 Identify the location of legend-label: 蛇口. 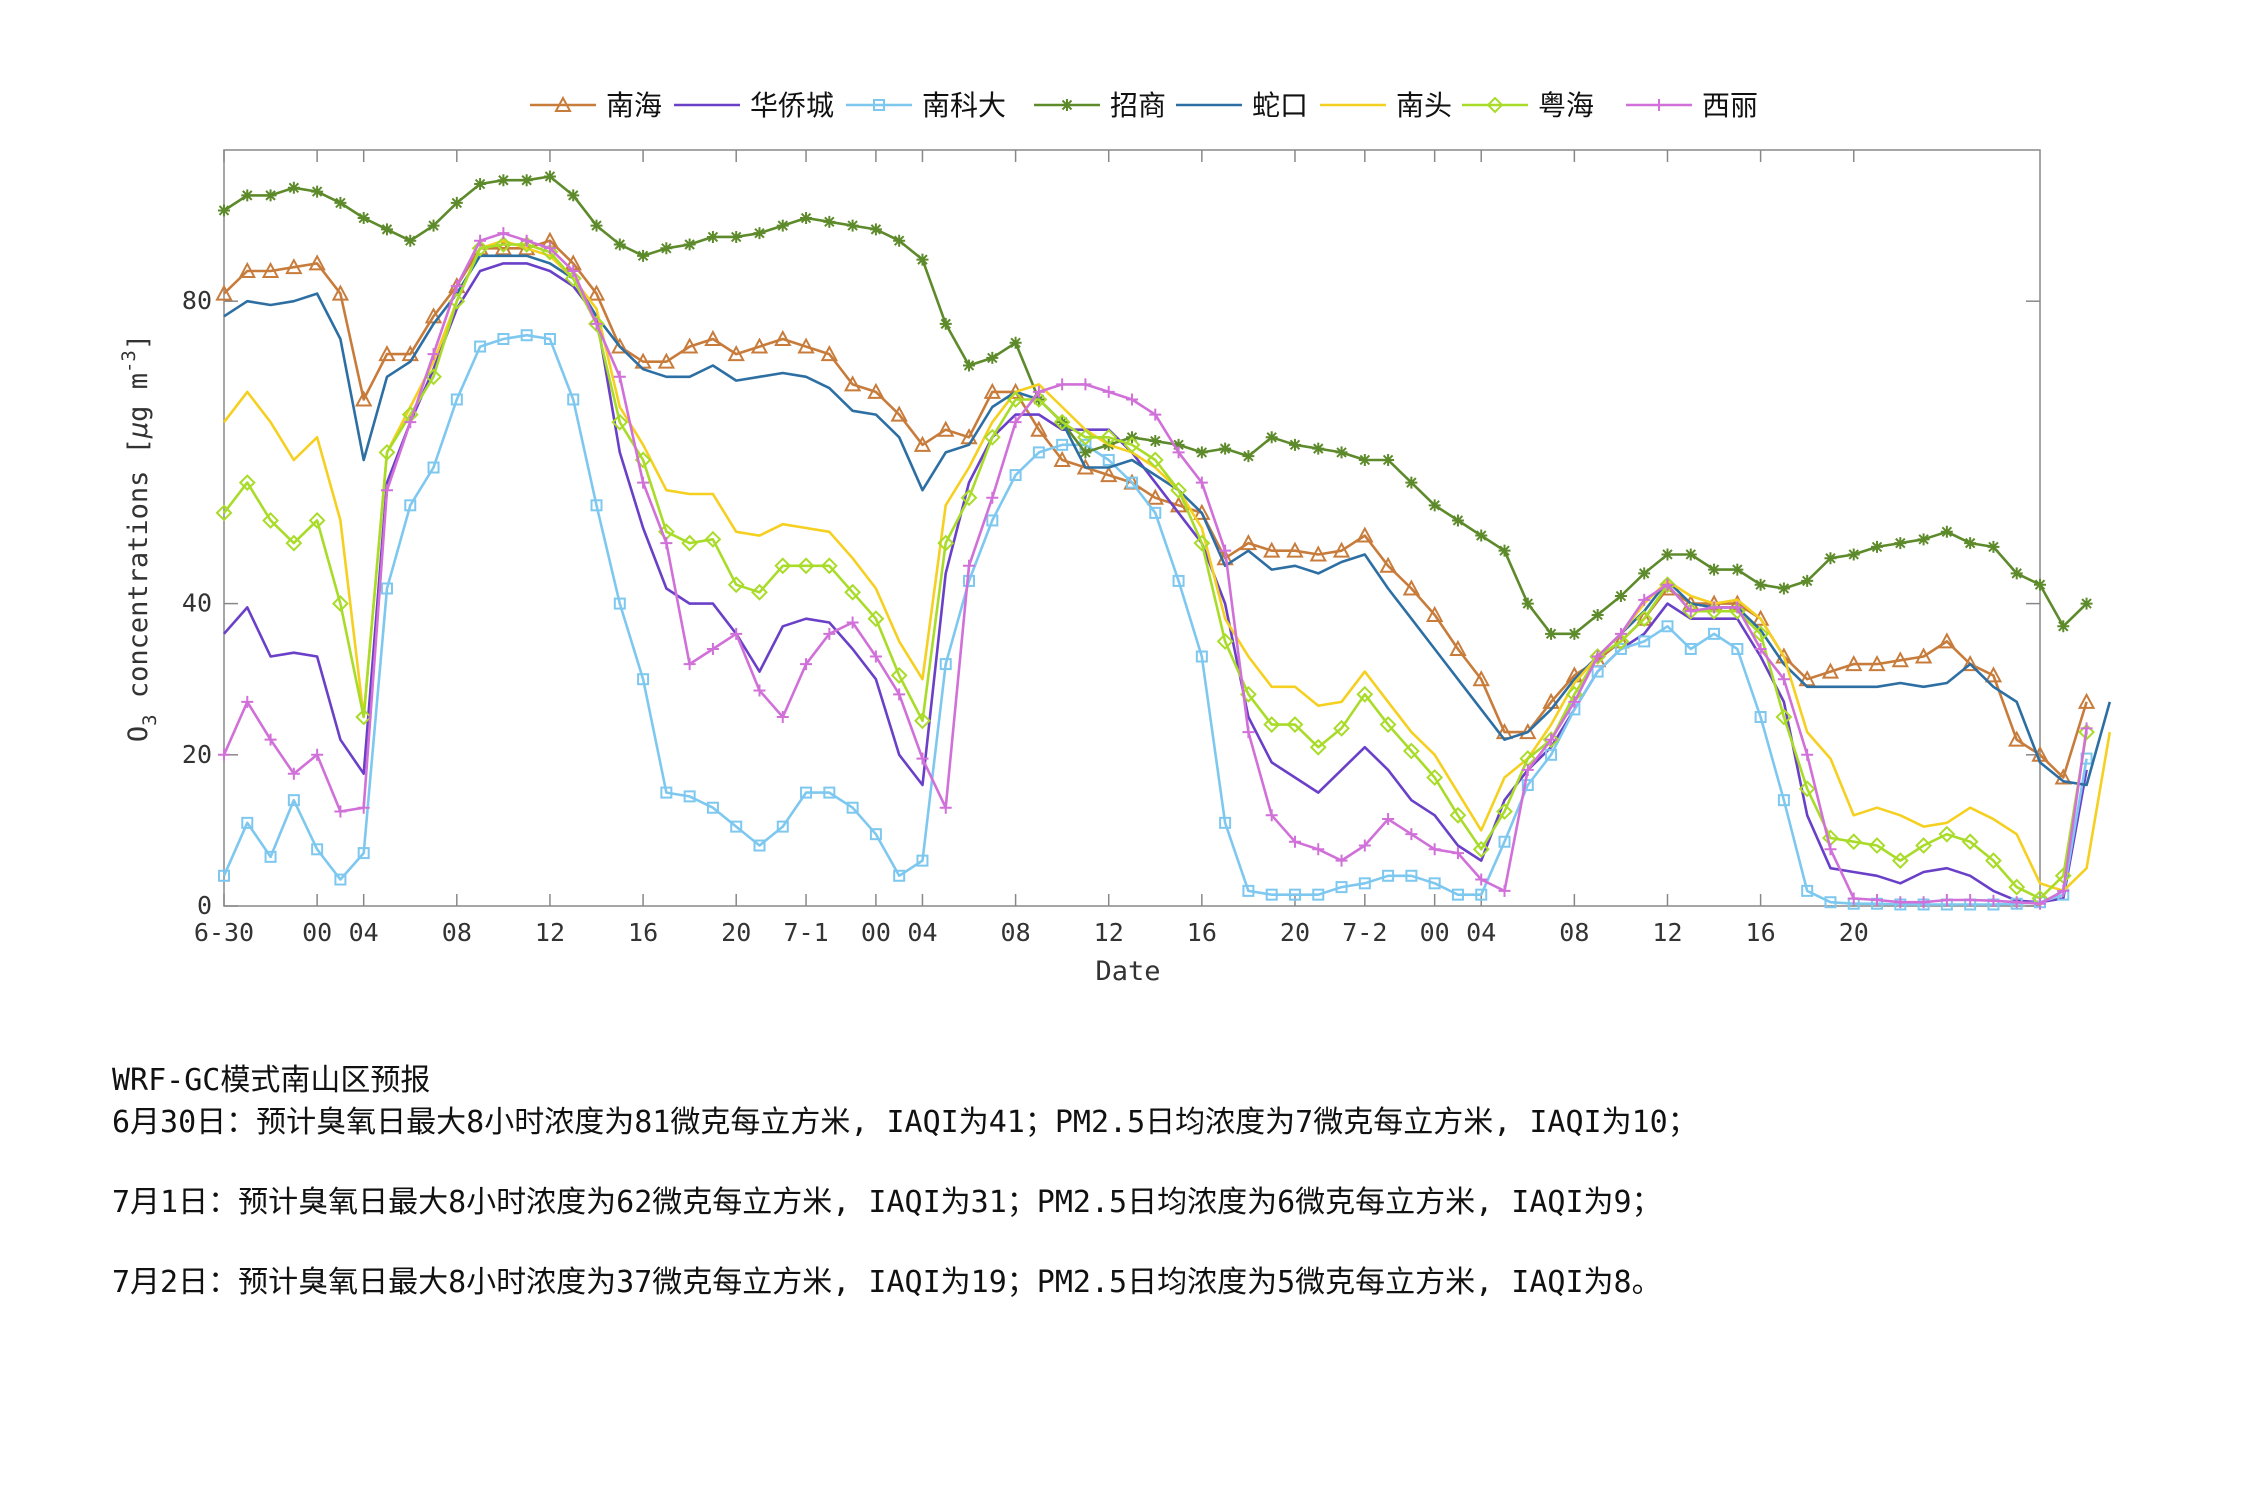
(1280, 105).